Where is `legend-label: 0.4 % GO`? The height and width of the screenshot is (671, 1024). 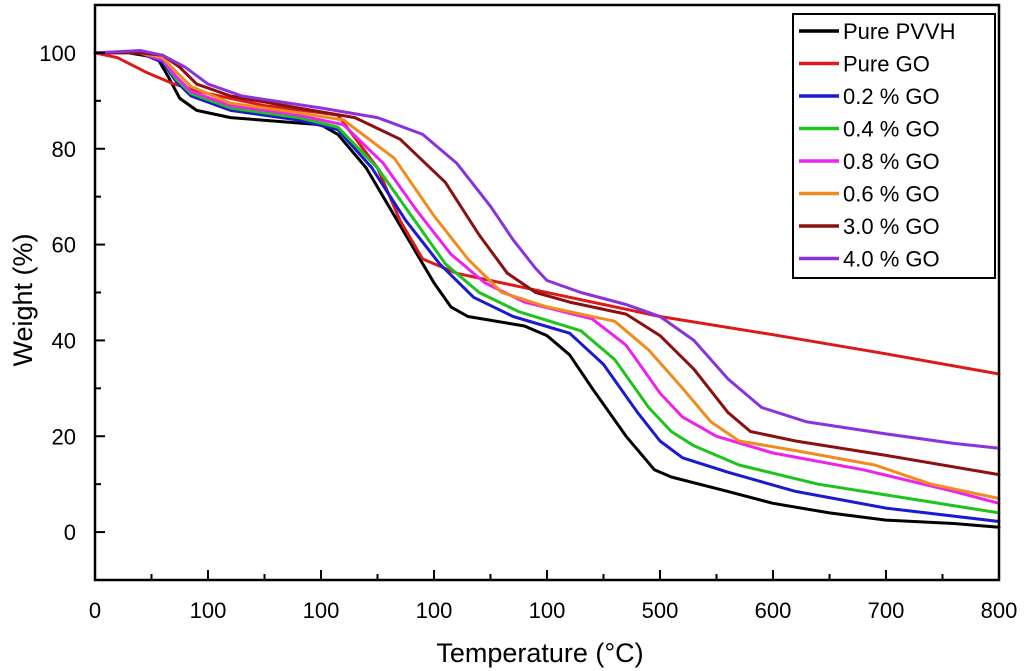
legend-label: 0.4 % GO is located at coordinates (891, 129).